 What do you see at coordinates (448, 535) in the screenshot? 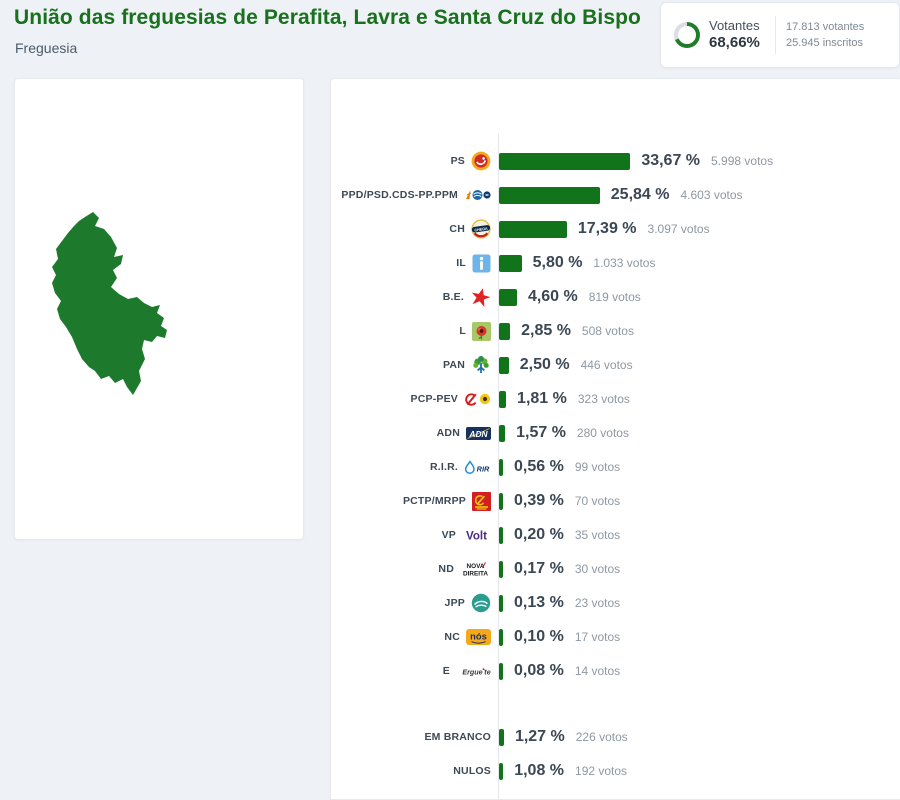
I see `party-label: VP` at bounding box center [448, 535].